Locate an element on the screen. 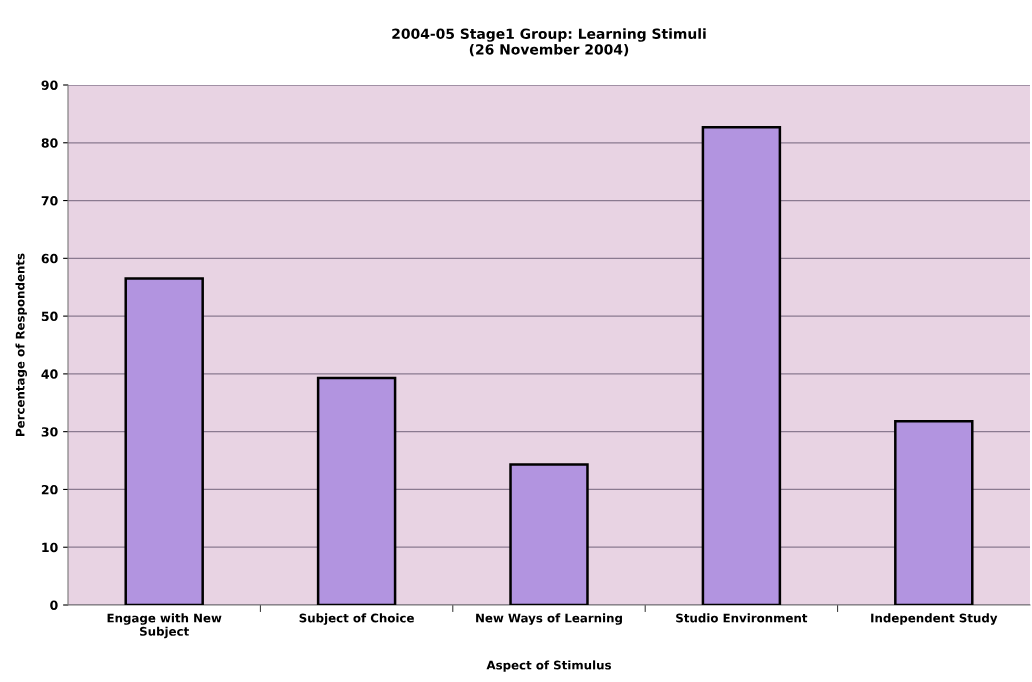 Image resolution: width=1032 pixels, height=682 pixels. x-tick-label: New Ways of Learning is located at coordinates (549, 619).